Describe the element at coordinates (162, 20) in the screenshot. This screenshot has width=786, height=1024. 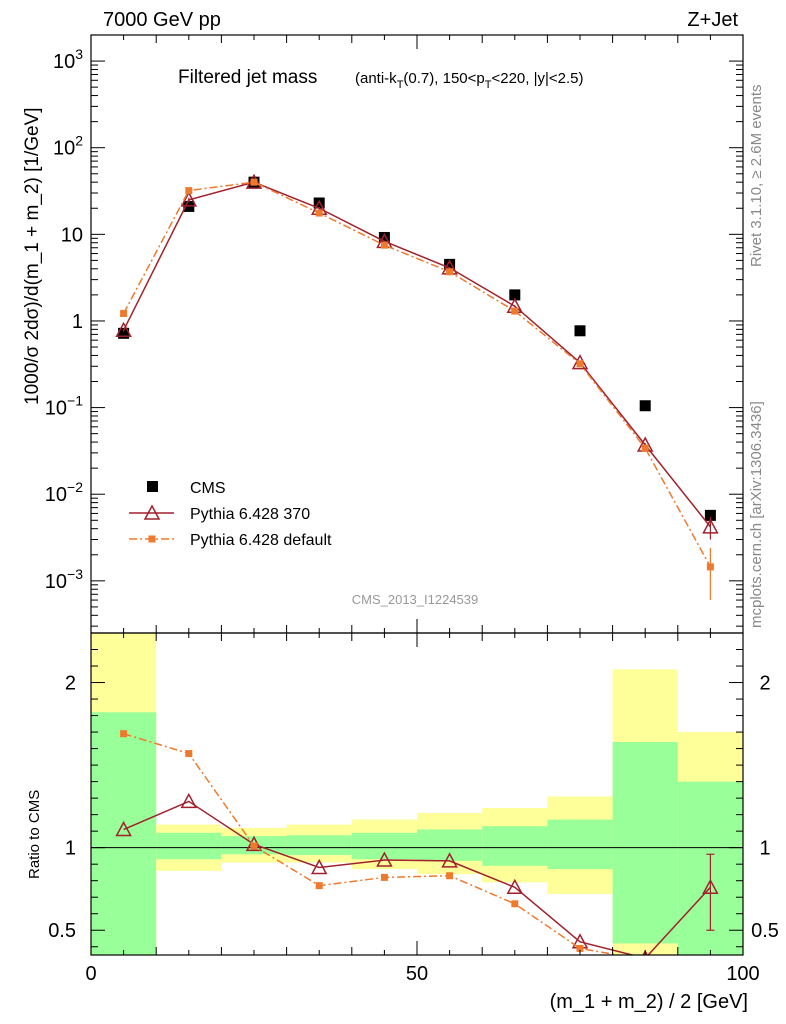
I see `energy-label: 7000 GeV pp` at that location.